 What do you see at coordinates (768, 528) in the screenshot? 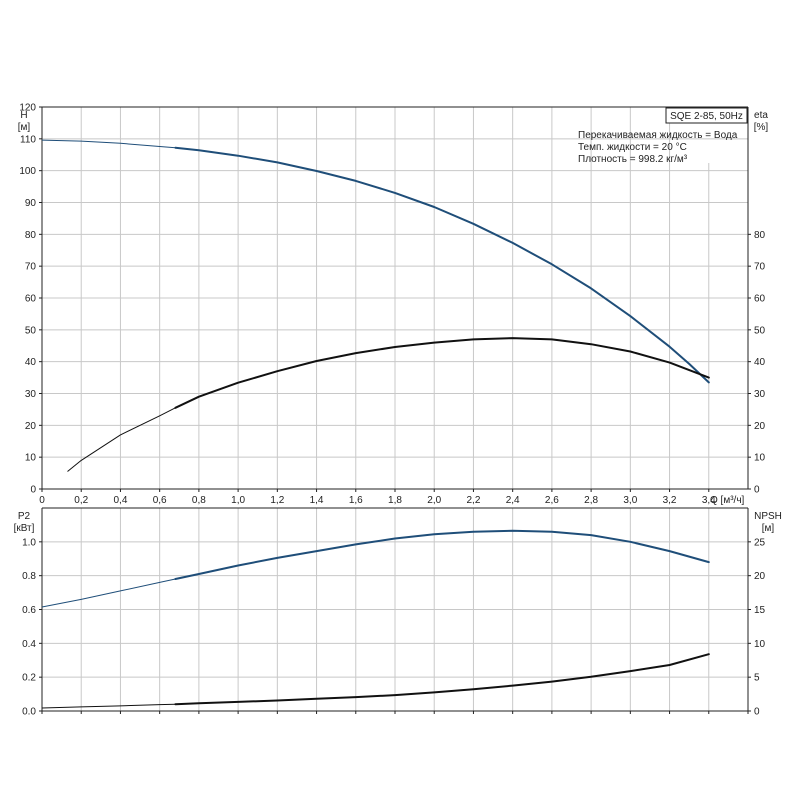
I see `bottom-right-axis-title-2: [м]` at bounding box center [768, 528].